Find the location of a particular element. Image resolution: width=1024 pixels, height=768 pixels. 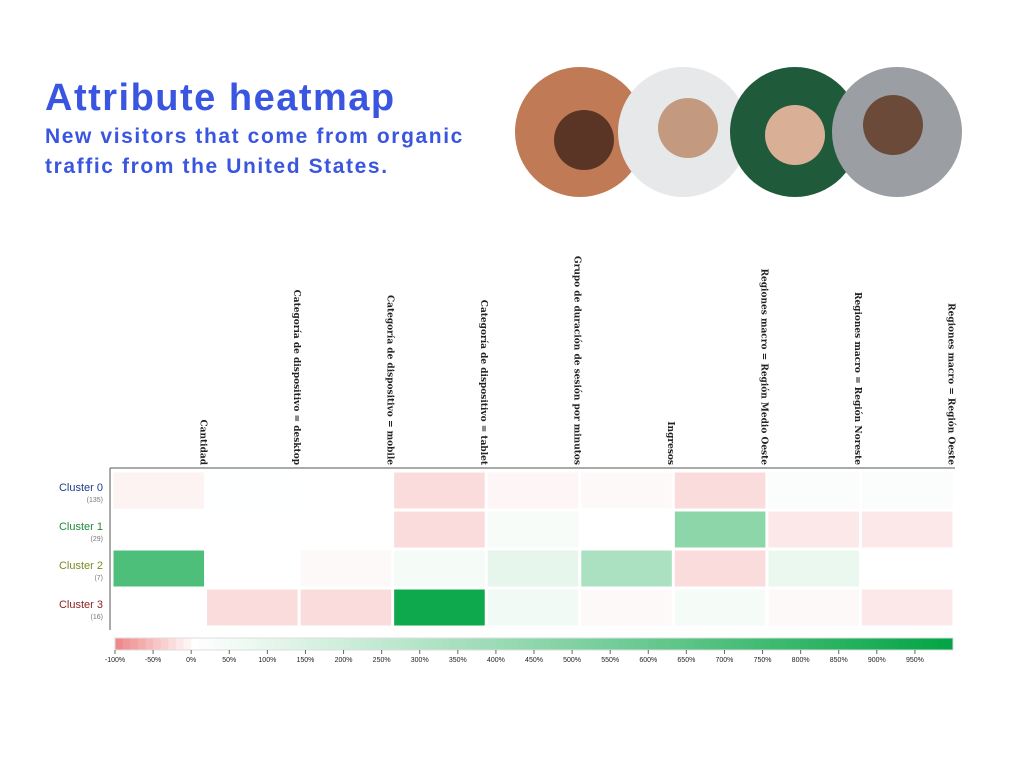

column-label: Regiones macro = Región Oeste is located at coordinates (951, 384).